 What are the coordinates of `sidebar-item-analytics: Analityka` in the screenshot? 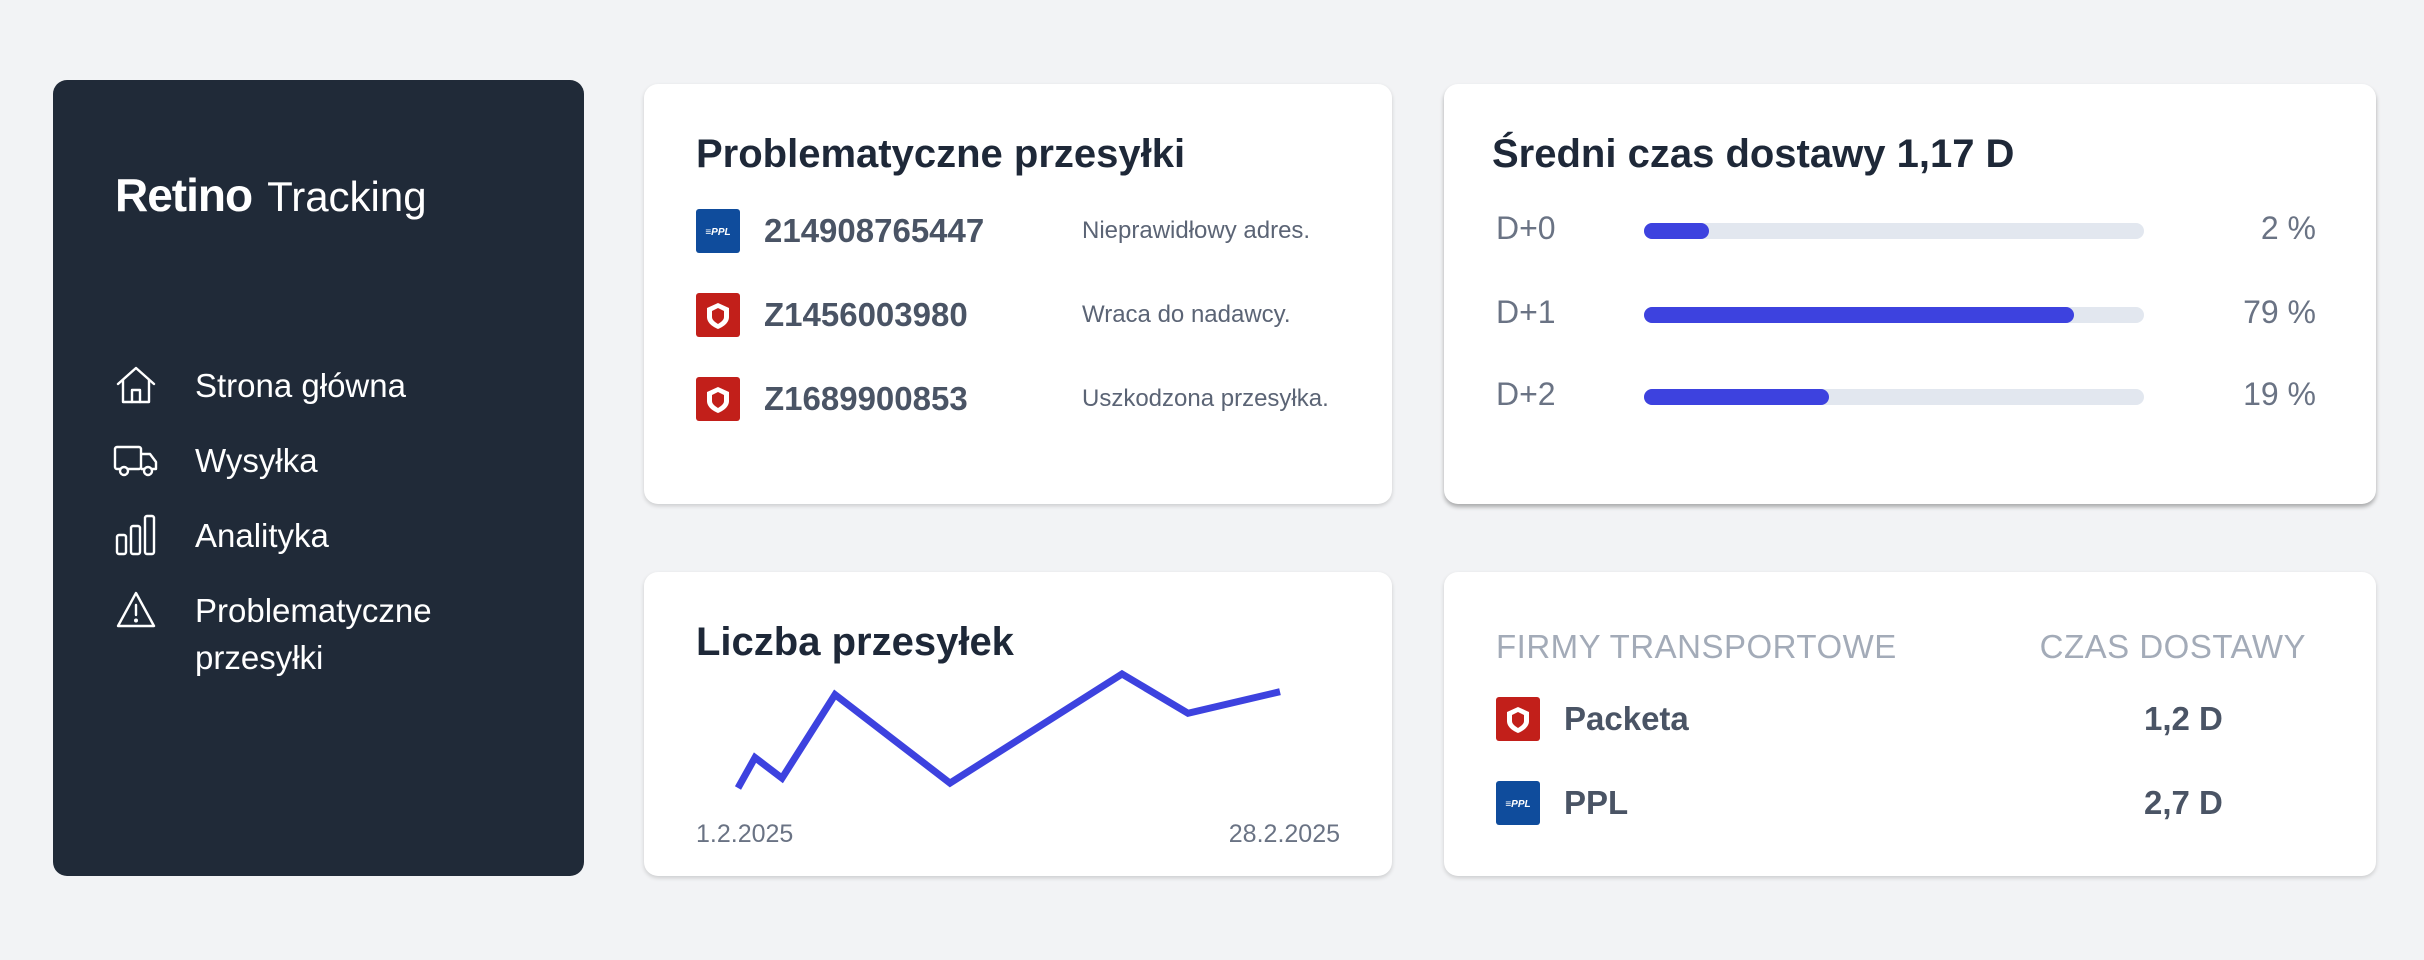 It's located at (338, 535).